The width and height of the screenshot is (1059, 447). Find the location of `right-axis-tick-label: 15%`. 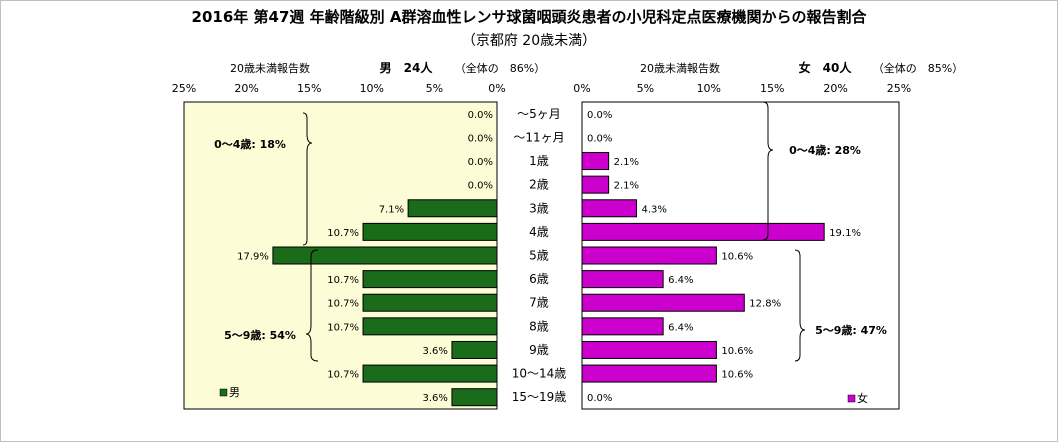

right-axis-tick-label: 15% is located at coordinates (772, 88).